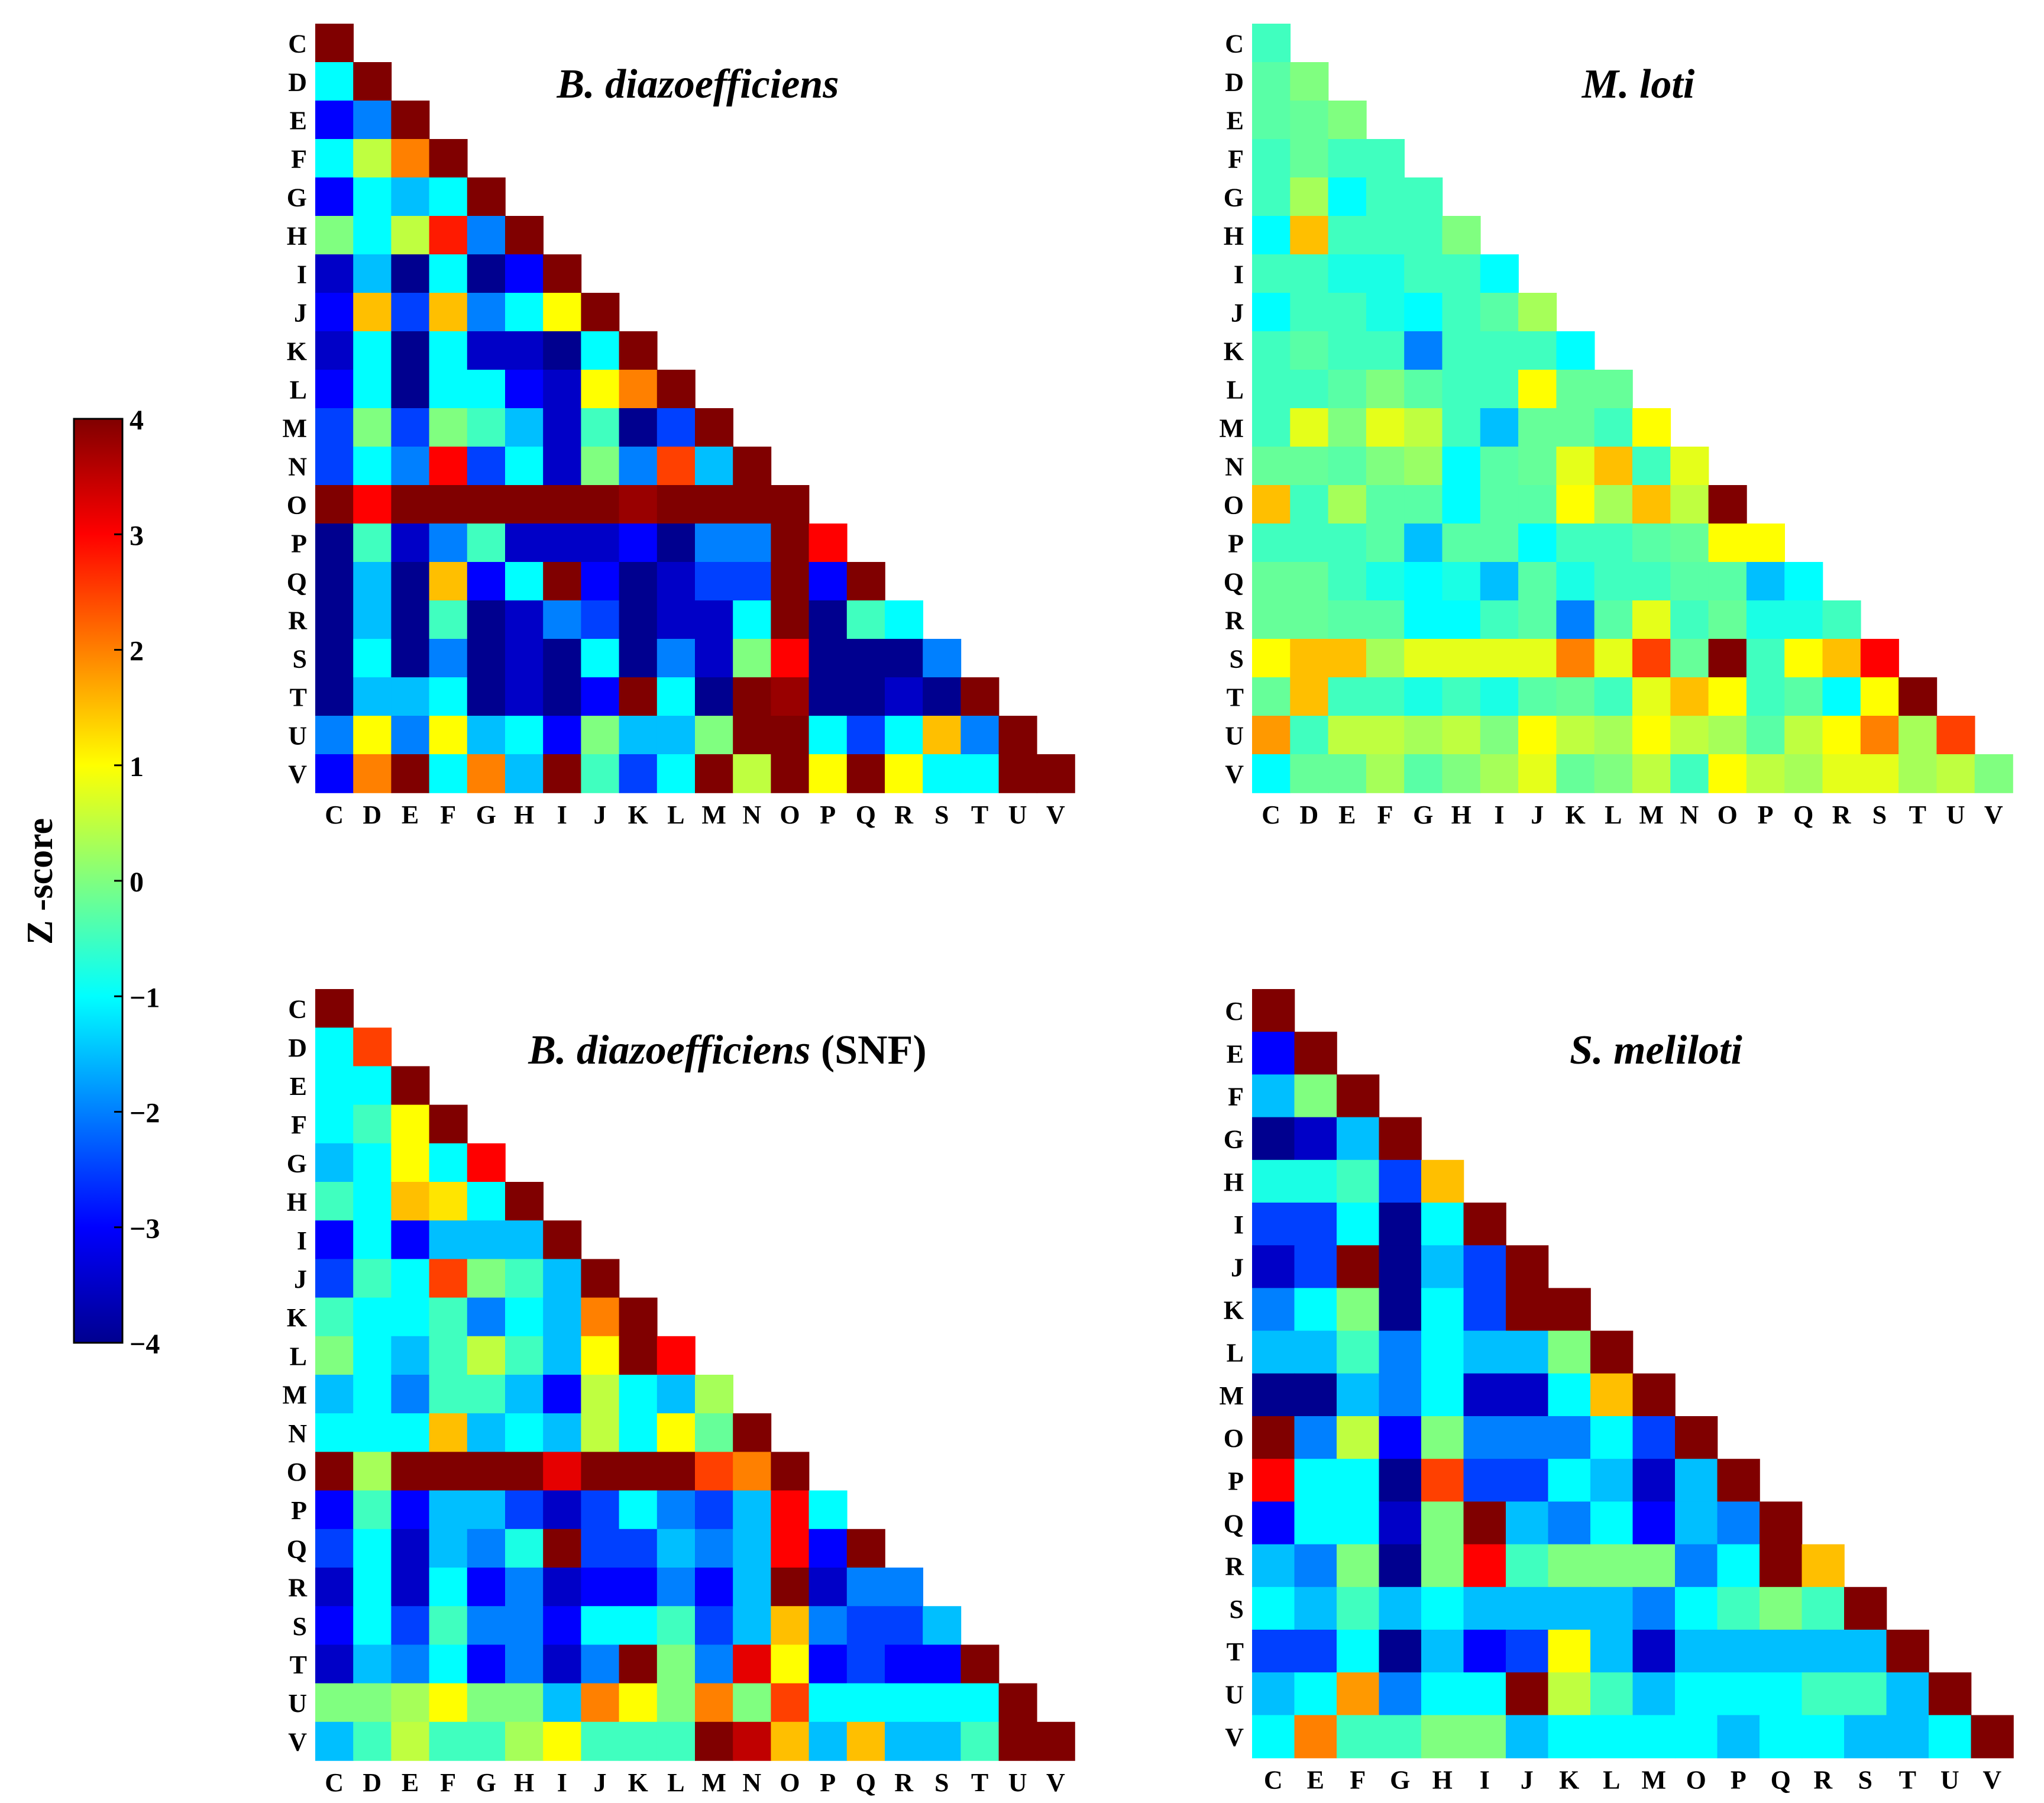  What do you see at coordinates (1766, 814) in the screenshot?
I see `column-label: P` at bounding box center [1766, 814].